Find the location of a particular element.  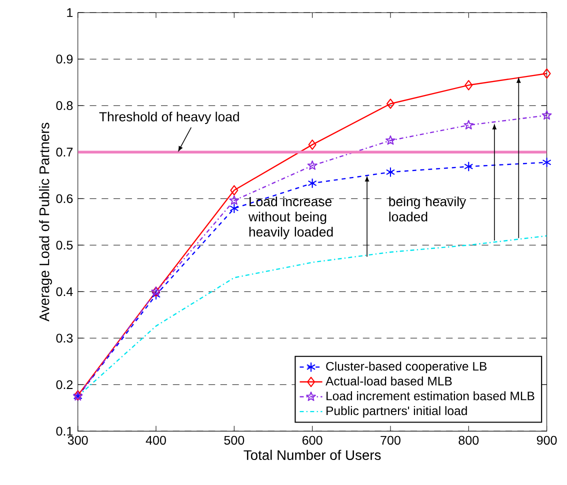

y-tick-label: 0.6 is located at coordinates (64, 199).